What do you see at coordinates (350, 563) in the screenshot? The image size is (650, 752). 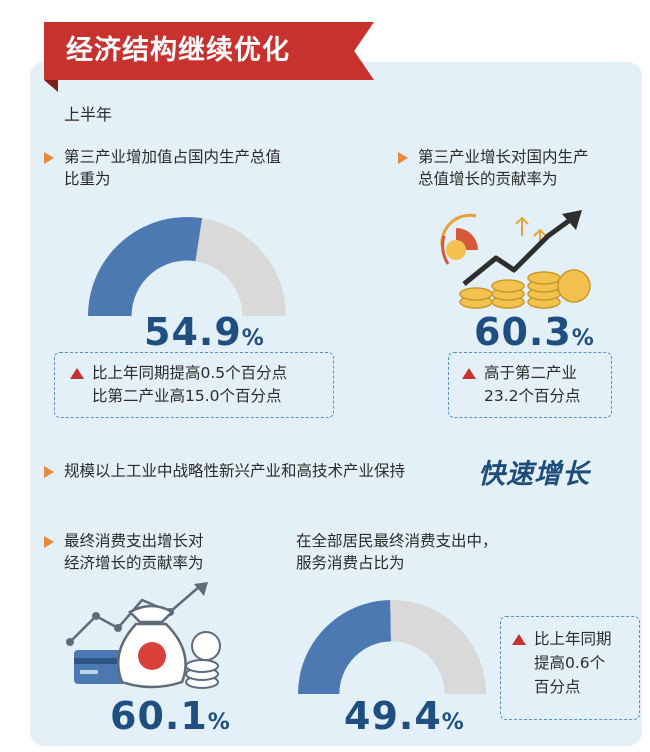 I see `service-label-2: 服务消费占比为` at bounding box center [350, 563].